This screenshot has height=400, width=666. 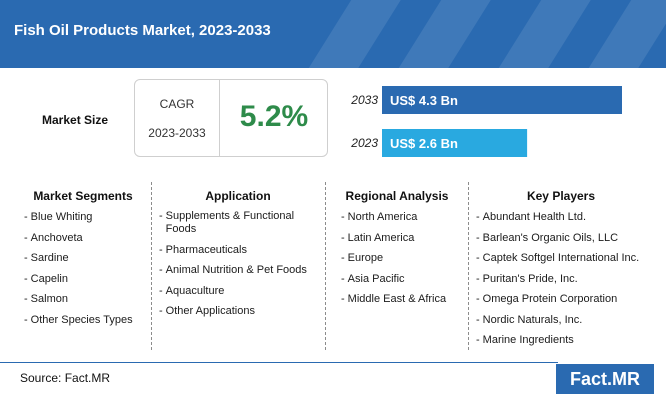 I want to click on list-item: - Animal Nutrition & Pet Foods, so click(x=233, y=270).